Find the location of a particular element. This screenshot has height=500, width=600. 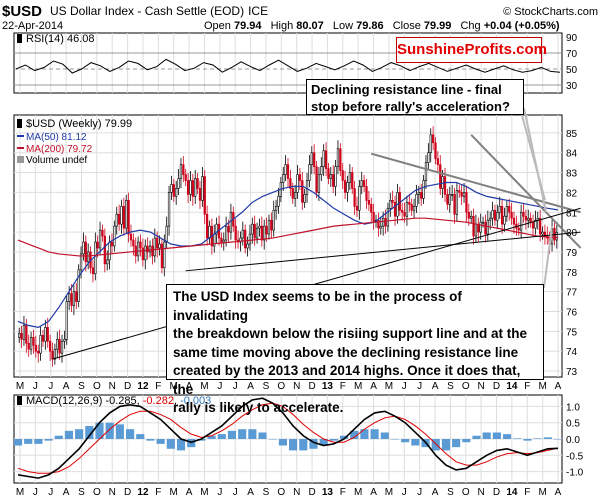

price-y-tick-label: 75 is located at coordinates (572, 332).